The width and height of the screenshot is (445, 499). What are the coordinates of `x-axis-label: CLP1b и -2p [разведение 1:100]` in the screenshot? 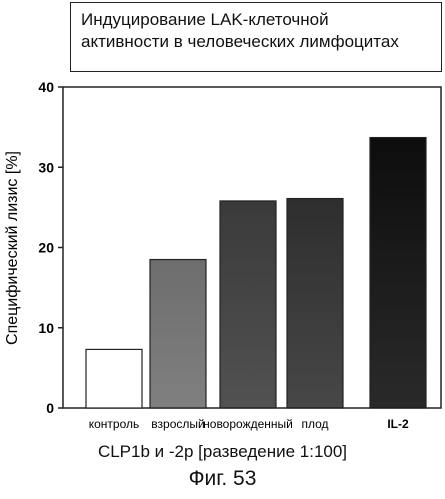 It's located at (222, 452).